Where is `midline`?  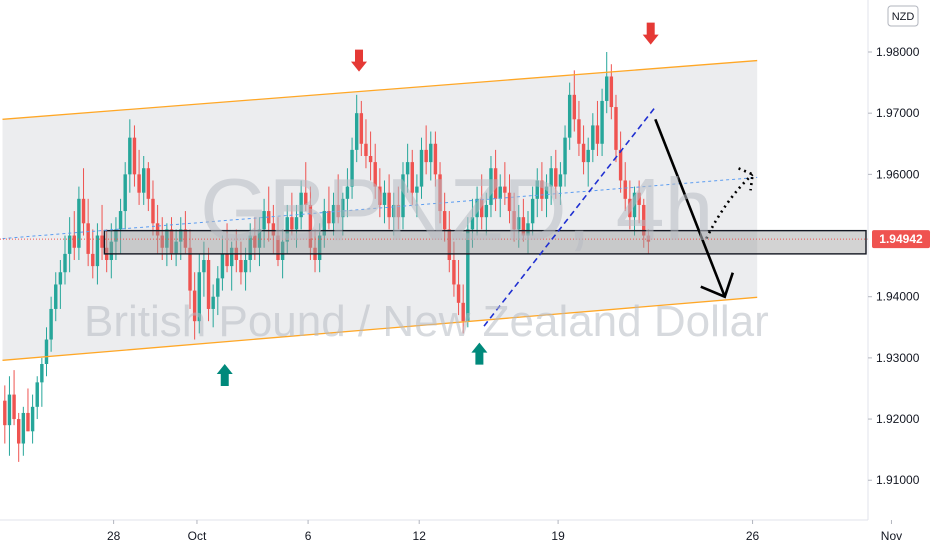
midline is located at coordinates (380, 208).